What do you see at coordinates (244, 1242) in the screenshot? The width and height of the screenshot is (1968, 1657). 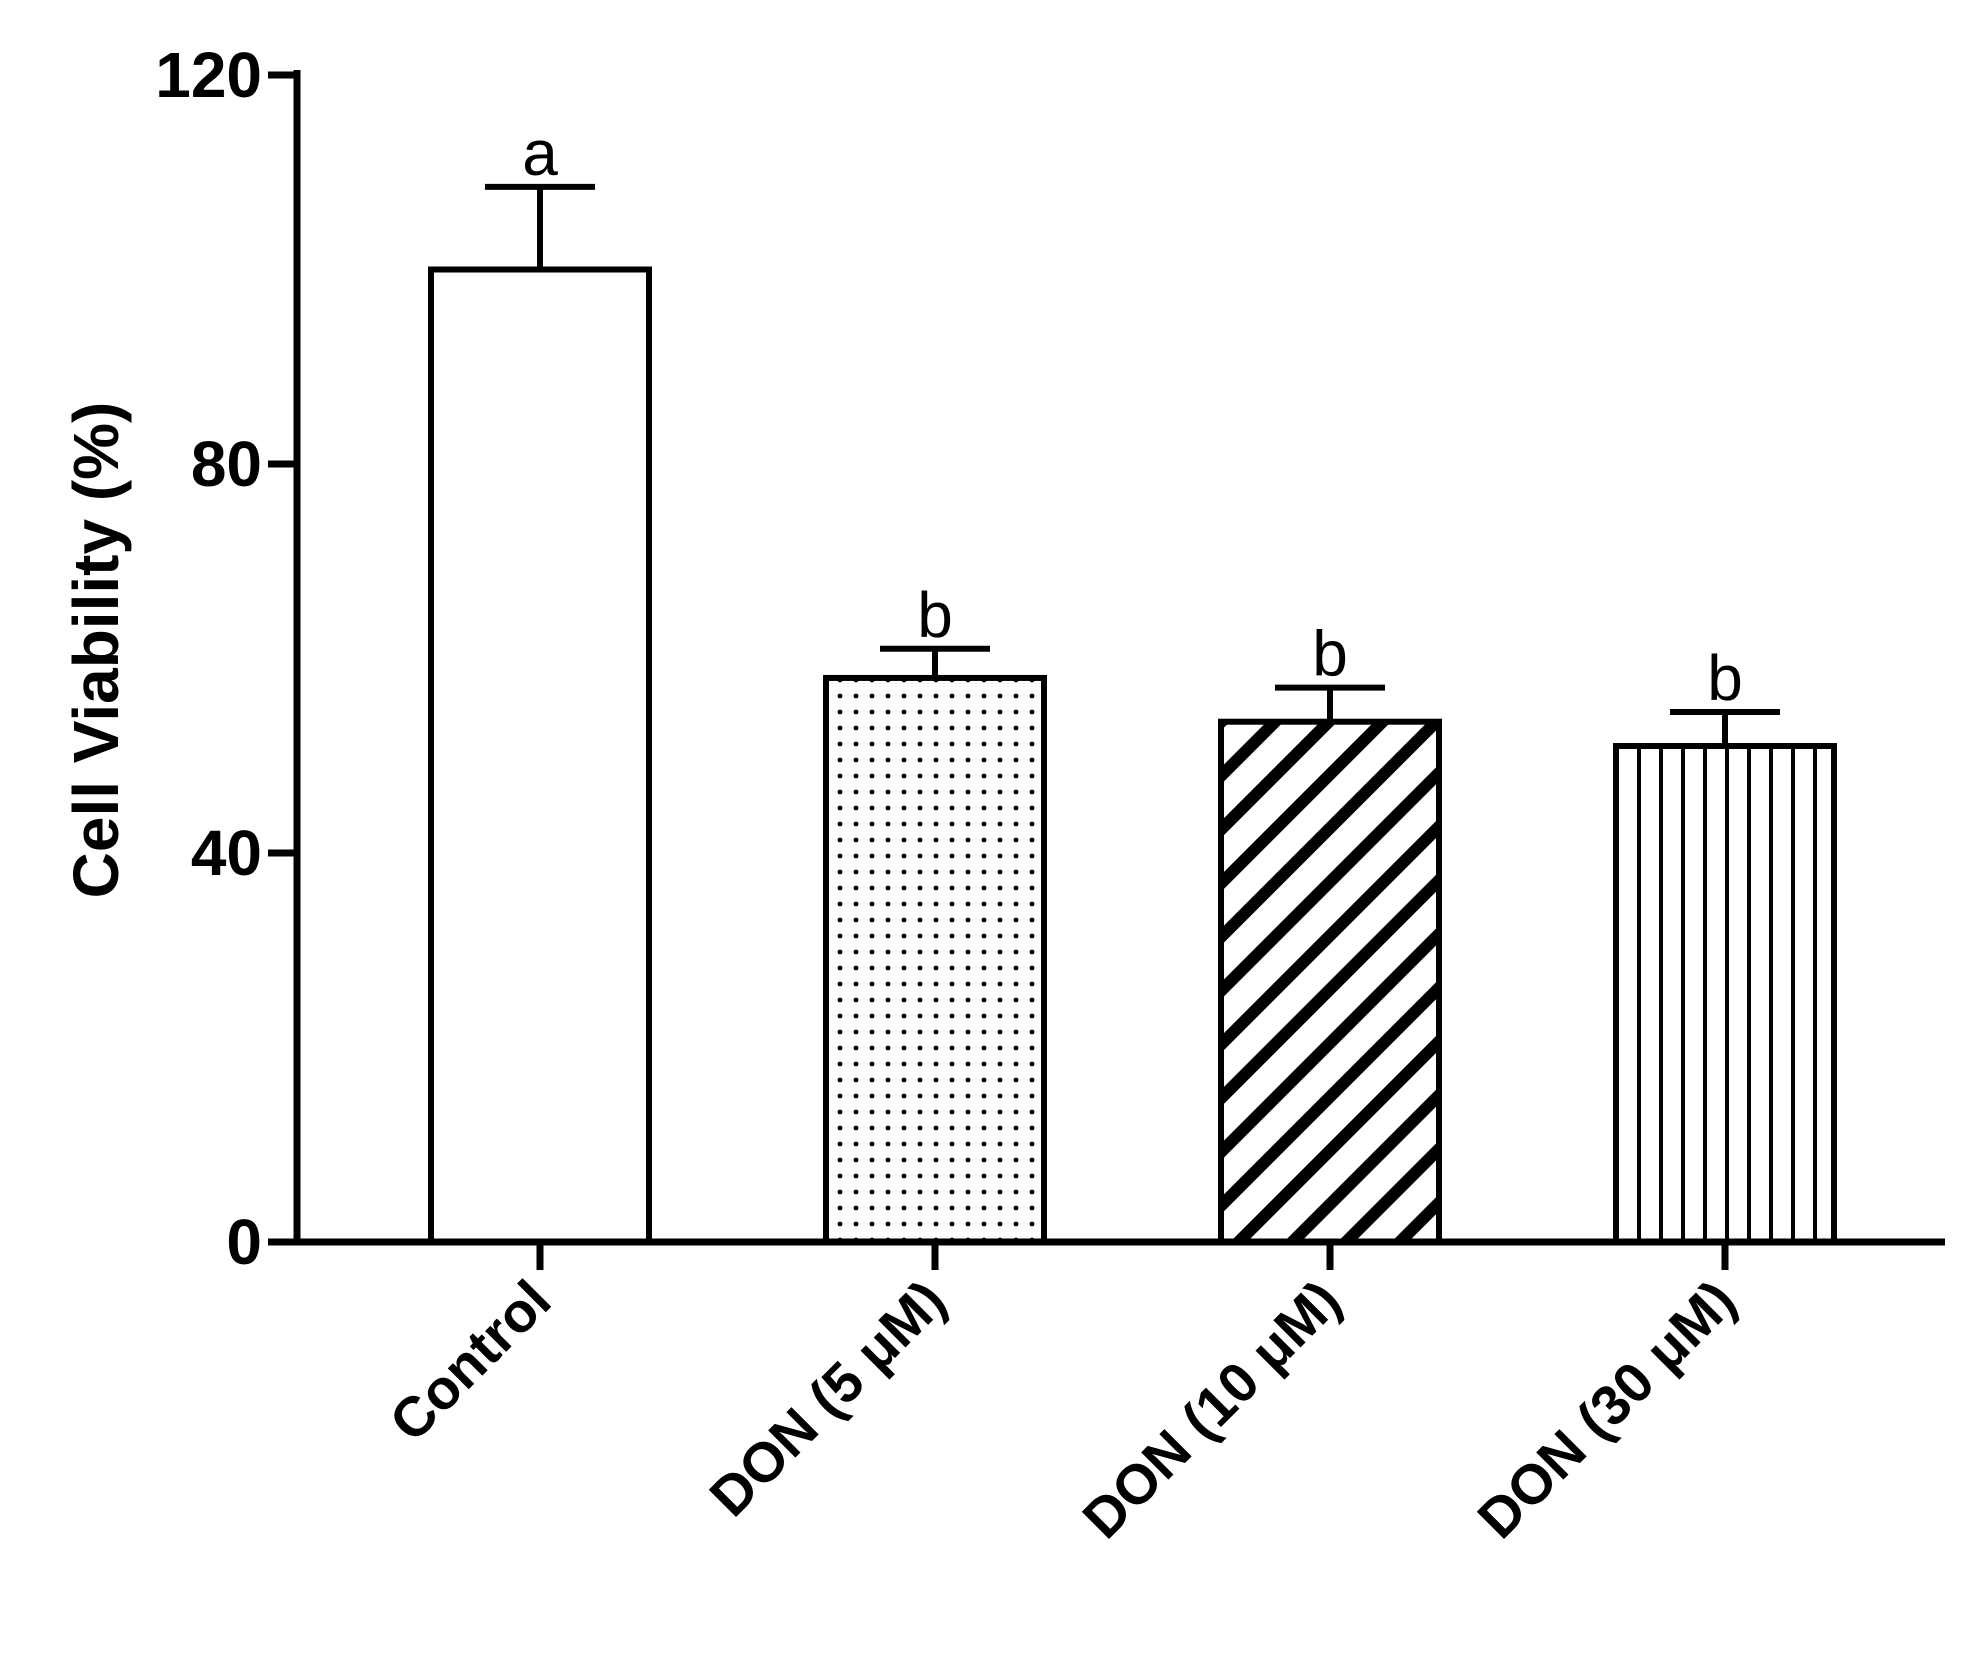 I see `y-tick-label: 0` at bounding box center [244, 1242].